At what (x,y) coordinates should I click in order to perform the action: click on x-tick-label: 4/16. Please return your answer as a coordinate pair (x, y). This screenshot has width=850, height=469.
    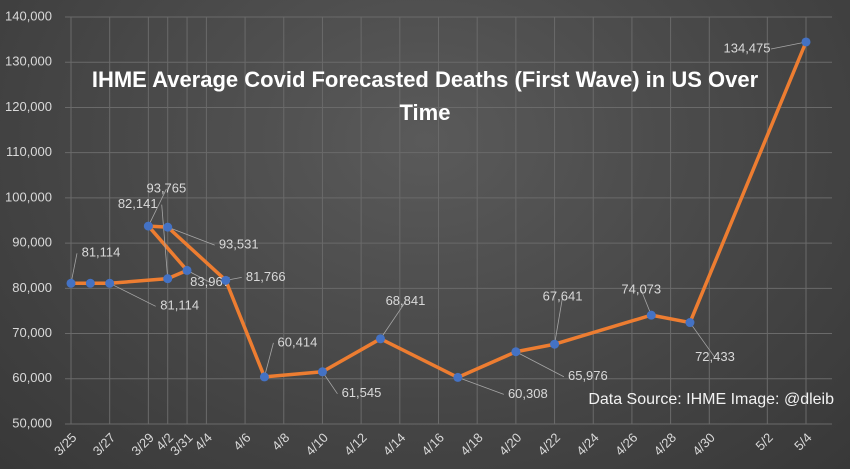
    Looking at the image, I should click on (433, 444).